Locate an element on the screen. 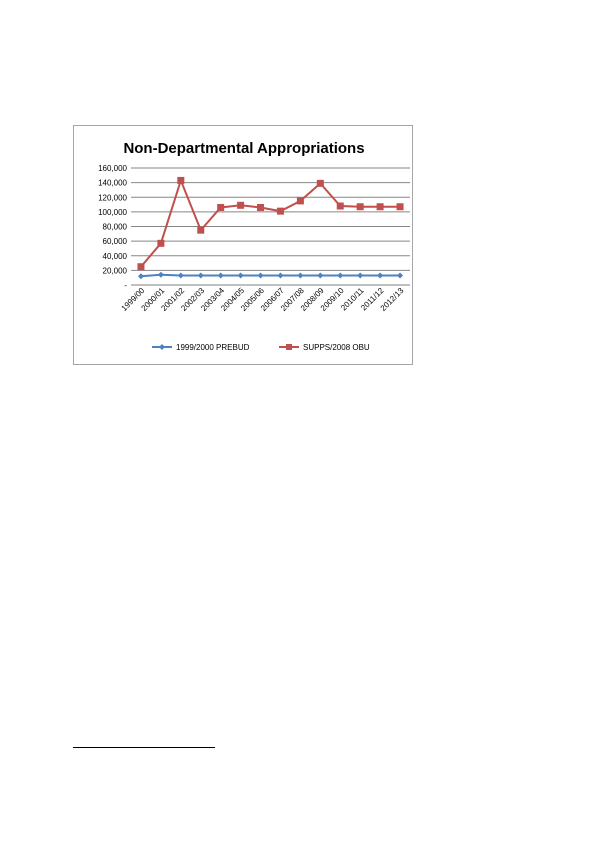 The width and height of the screenshot is (595, 841). y-tick-label: 20,000 is located at coordinates (115, 270).